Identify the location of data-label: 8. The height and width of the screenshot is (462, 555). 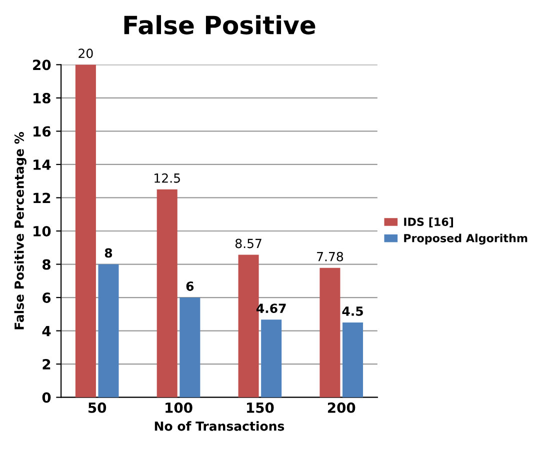
(108, 253).